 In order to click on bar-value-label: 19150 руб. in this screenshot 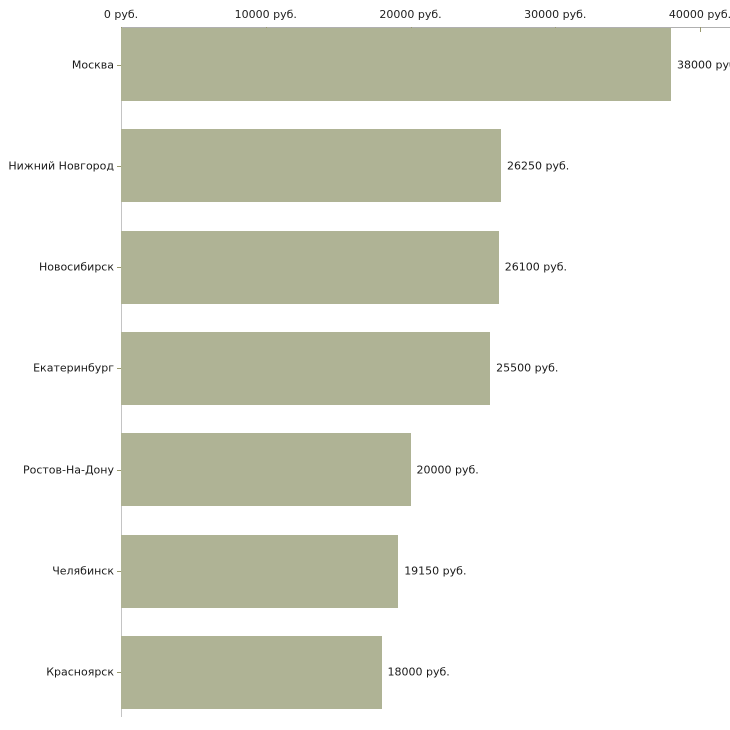, I will do `click(435, 571)`.